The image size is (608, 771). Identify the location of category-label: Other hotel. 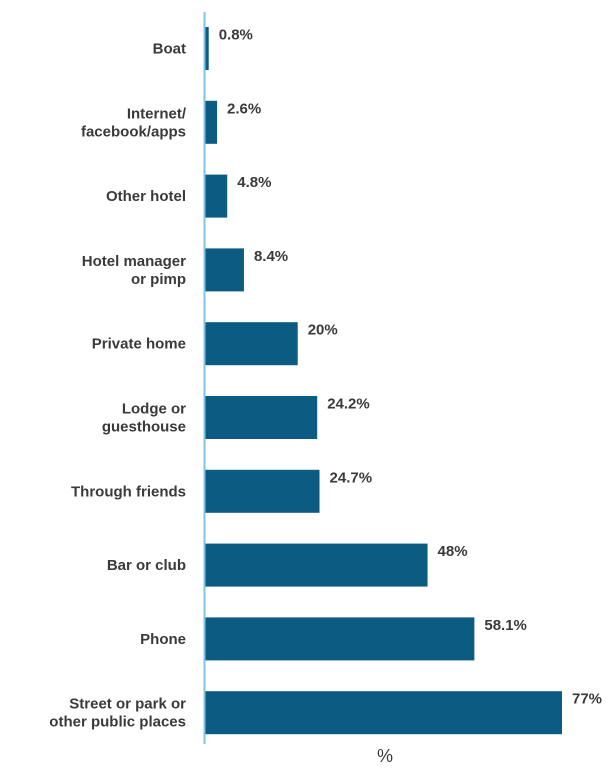
(146, 196).